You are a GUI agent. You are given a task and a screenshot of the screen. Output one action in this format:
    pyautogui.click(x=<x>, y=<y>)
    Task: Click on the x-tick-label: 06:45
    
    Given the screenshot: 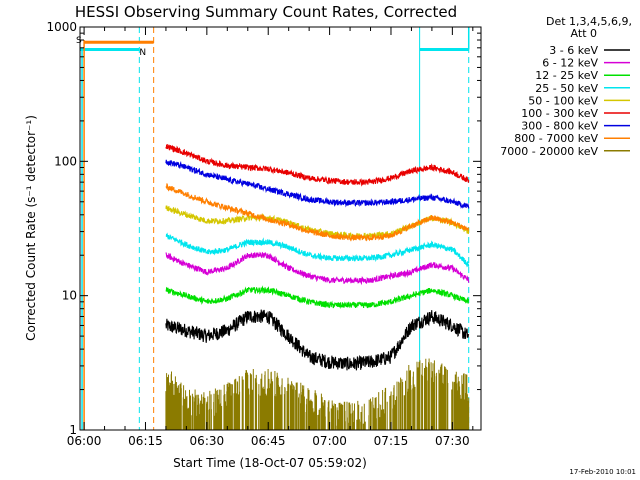 What is the action you would take?
    pyautogui.click(x=268, y=441)
    